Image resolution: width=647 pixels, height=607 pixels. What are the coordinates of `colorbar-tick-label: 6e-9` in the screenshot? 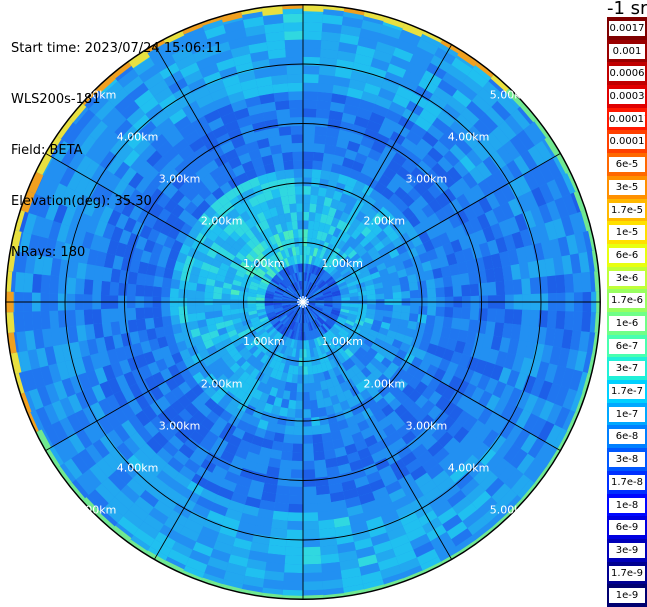 It's located at (627, 528).